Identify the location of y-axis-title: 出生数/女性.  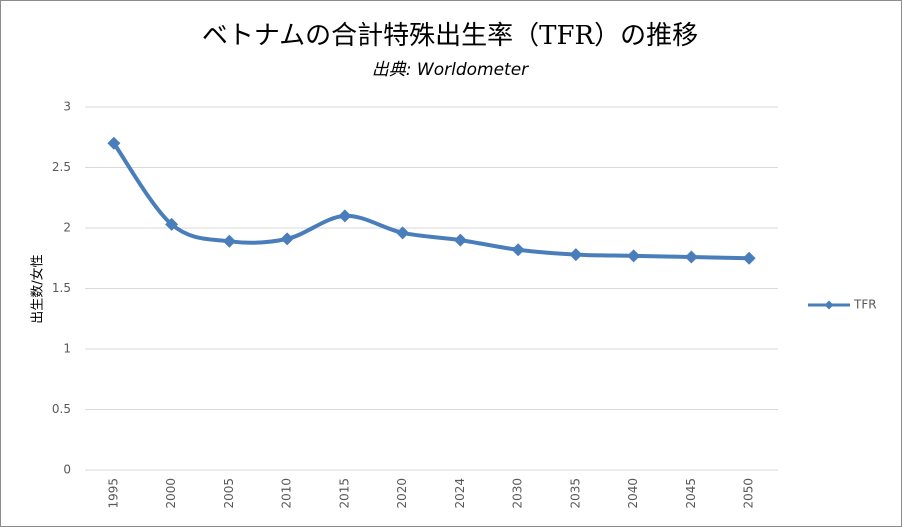
(38, 288).